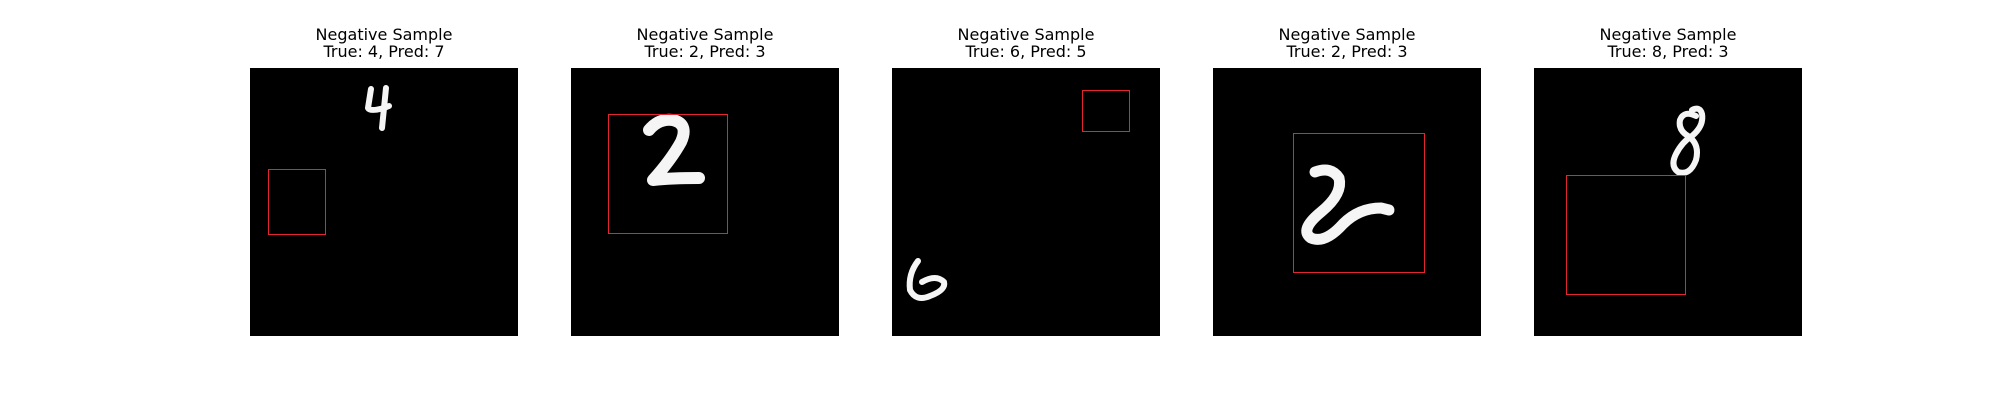 Image resolution: width=2000 pixels, height=400 pixels. I want to click on panel-5-image, so click(1668, 202).